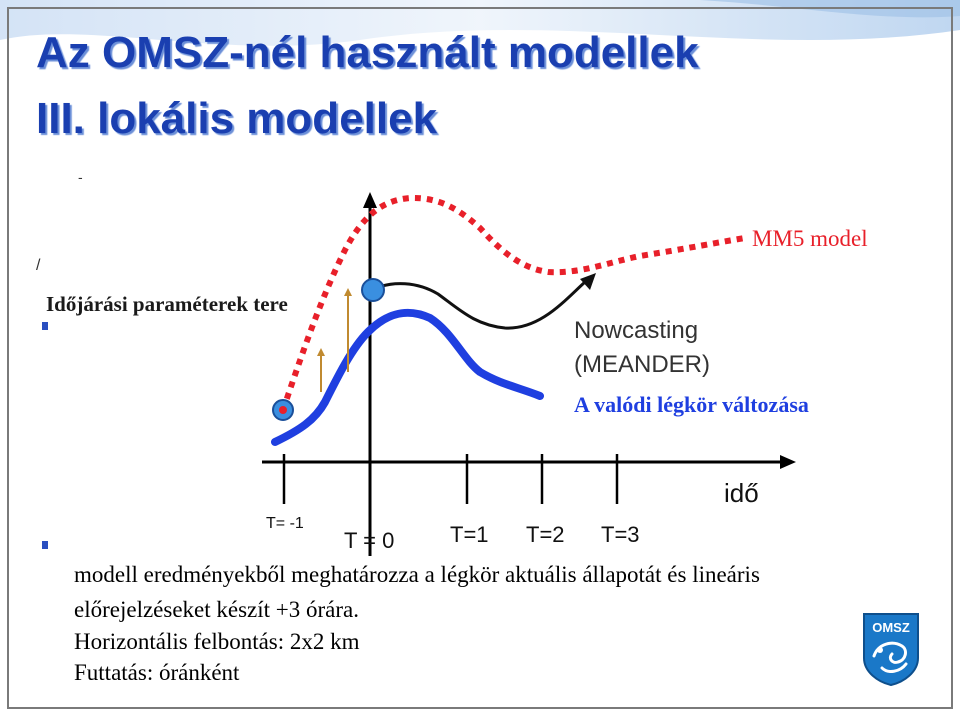 This screenshot has height=716, width=960. I want to click on omsz-logo: OMSZ, so click(891, 649).